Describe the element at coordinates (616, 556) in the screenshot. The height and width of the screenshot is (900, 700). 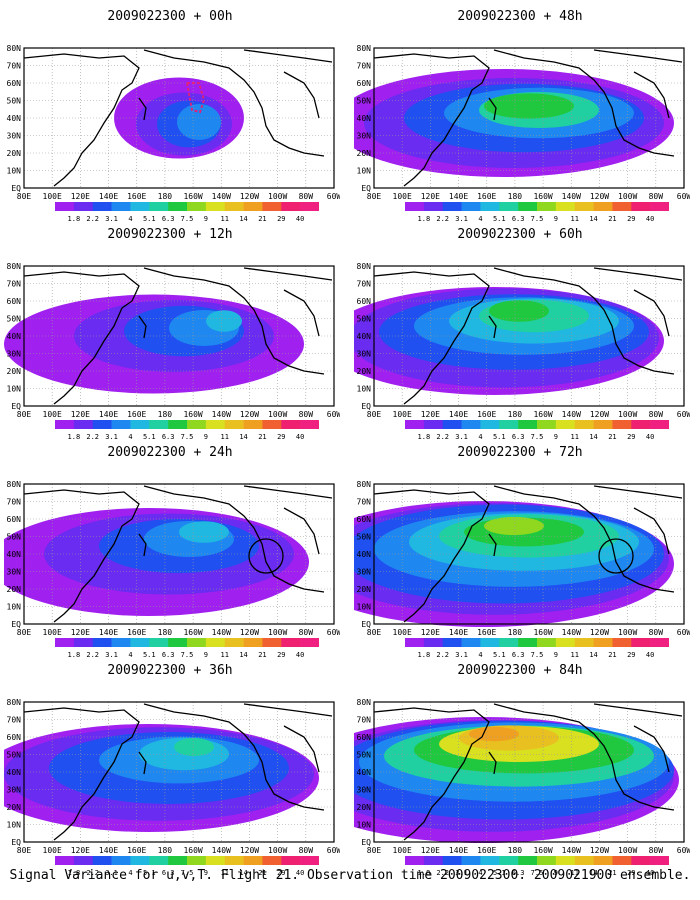
I see `target-circle` at that location.